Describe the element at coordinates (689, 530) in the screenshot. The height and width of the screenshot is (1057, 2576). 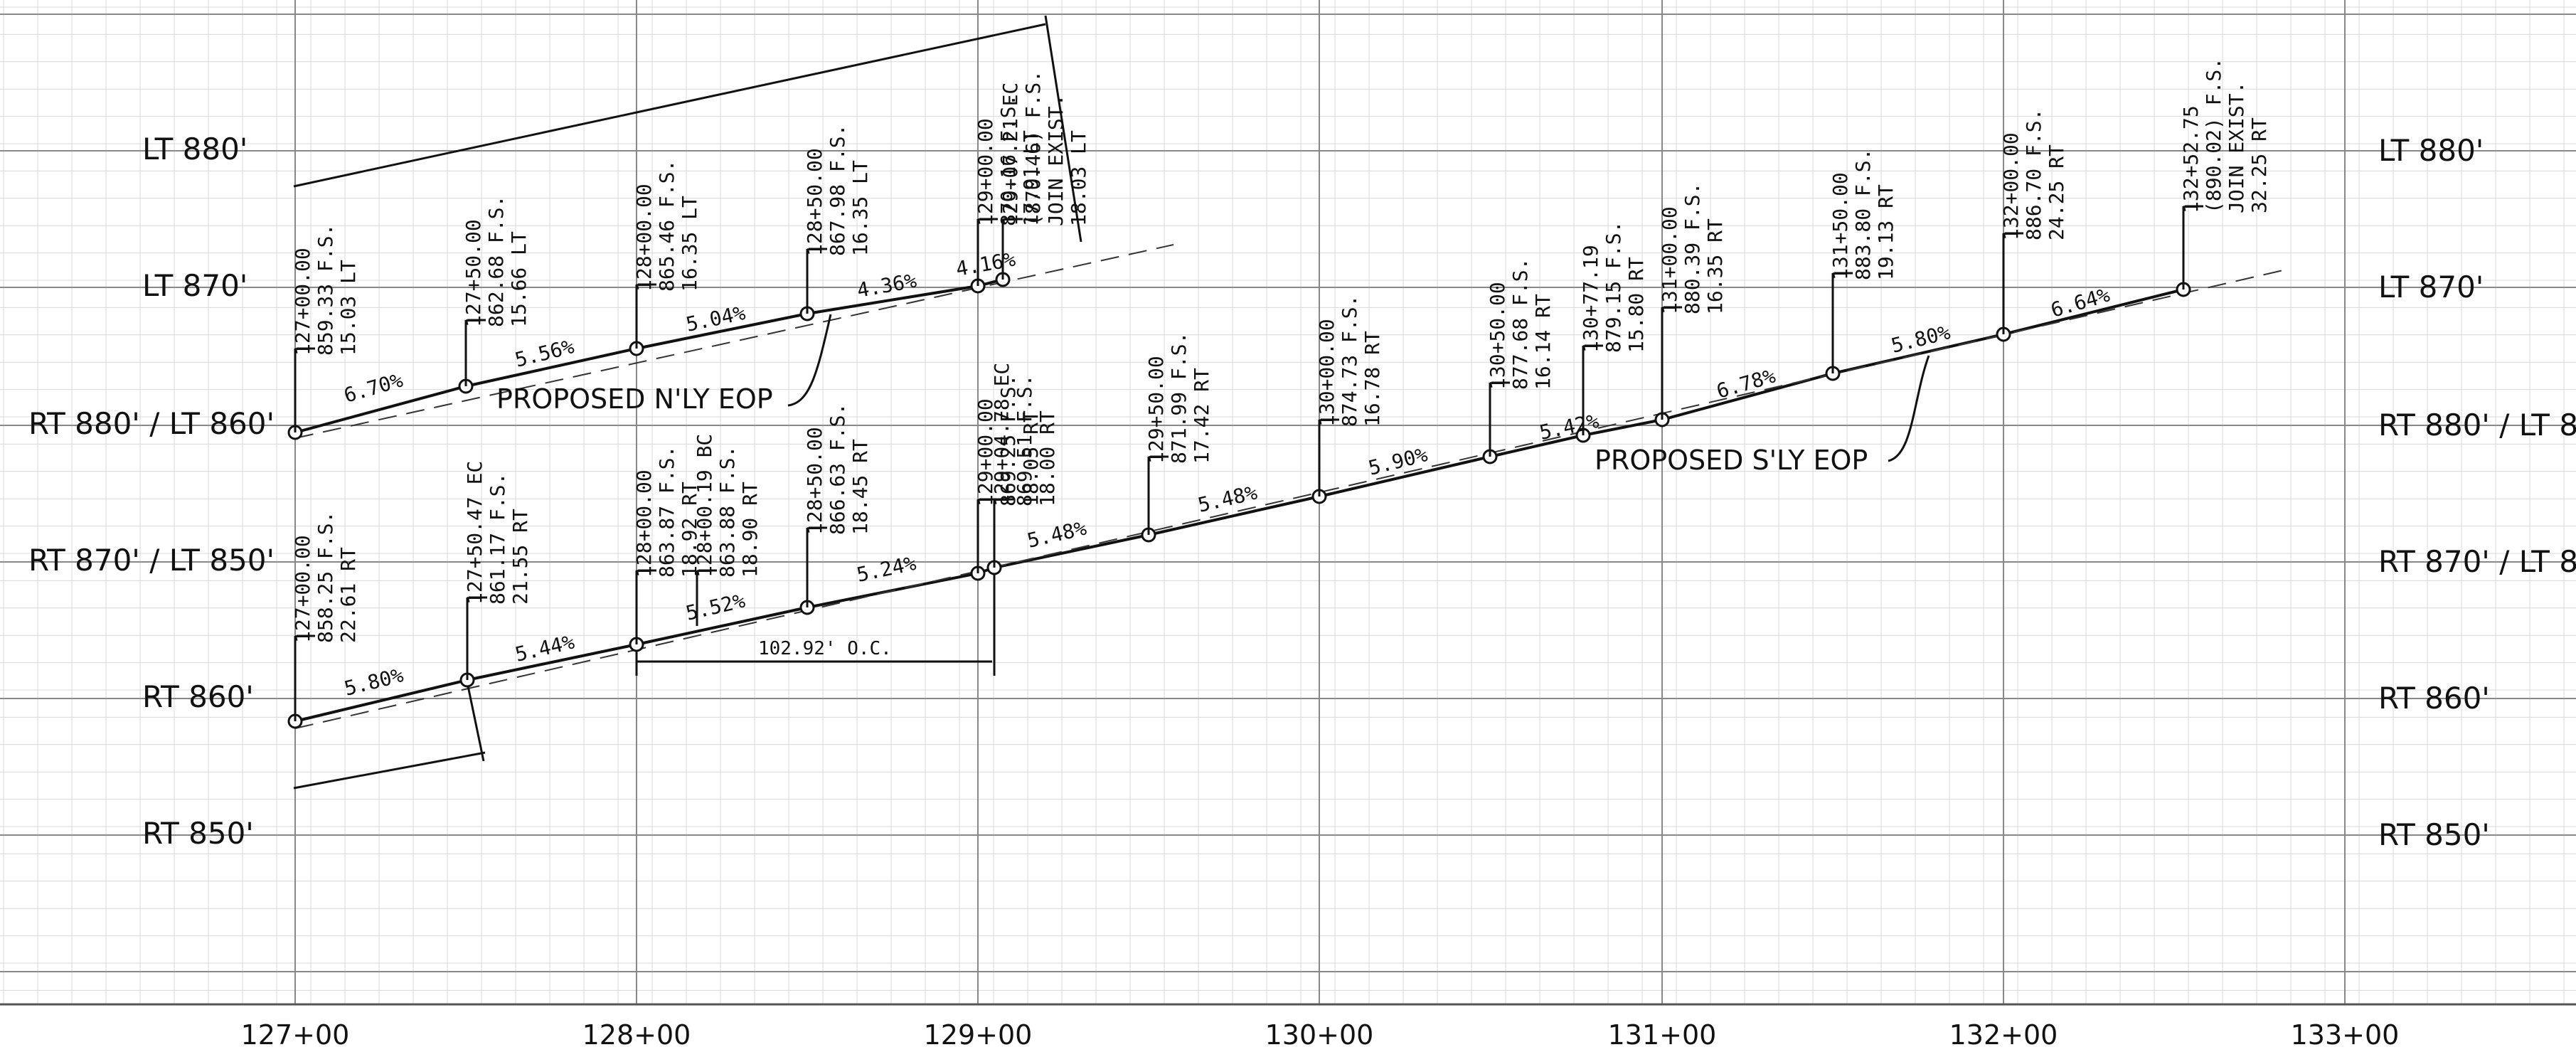
I see `south-callout-text: 18.92 RT` at that location.